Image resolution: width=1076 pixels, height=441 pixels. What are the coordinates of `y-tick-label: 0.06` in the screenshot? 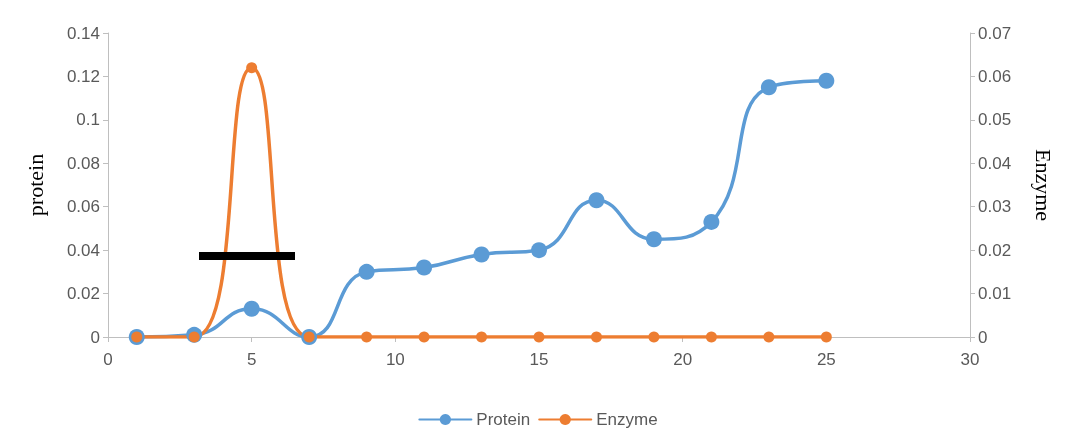 It's located at (83, 207).